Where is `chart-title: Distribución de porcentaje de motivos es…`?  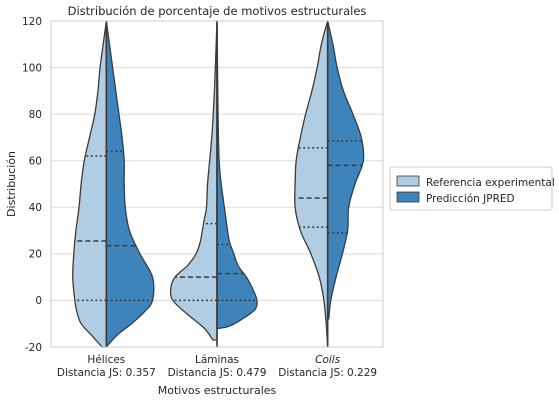 chart-title: Distribución de porcentaje de motivos es… is located at coordinates (217, 11).